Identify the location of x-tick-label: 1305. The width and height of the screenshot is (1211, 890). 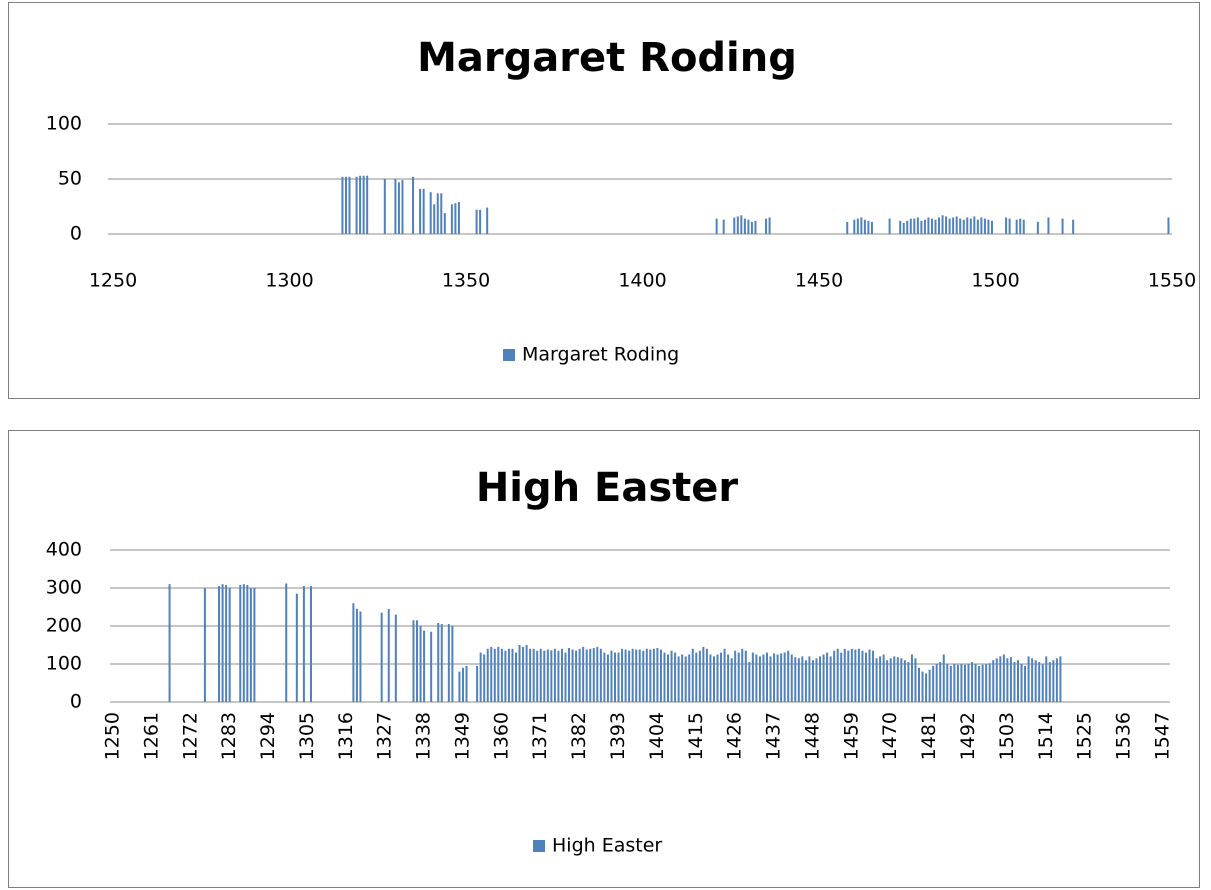
(307, 736).